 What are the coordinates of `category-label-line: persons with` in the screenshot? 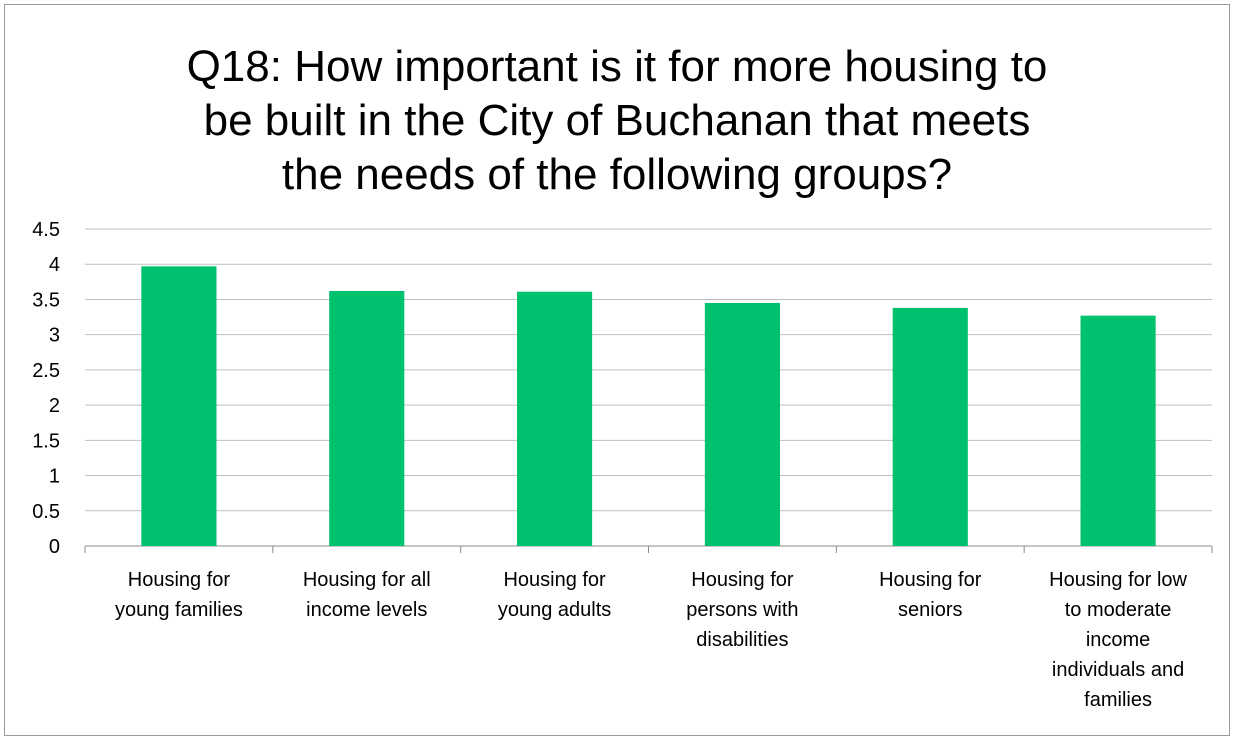 It's located at (742, 610).